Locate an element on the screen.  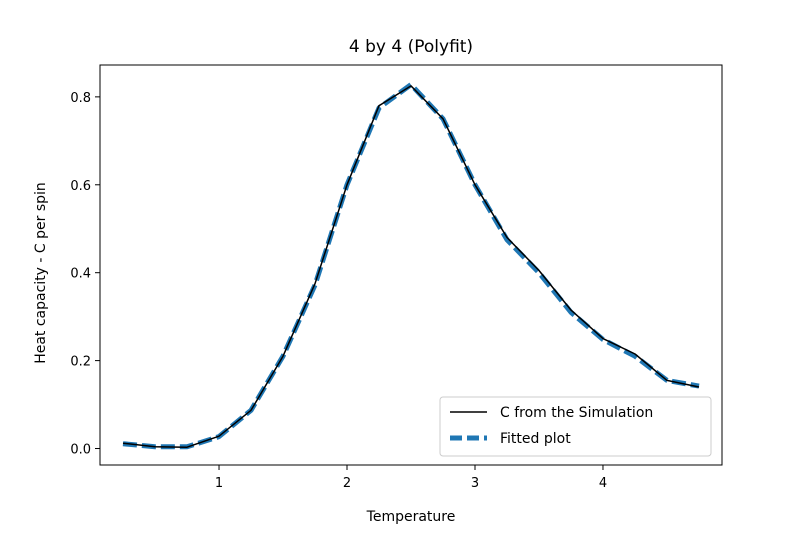
legend: C from the Simulation Fitted plot is located at coordinates (575, 426).